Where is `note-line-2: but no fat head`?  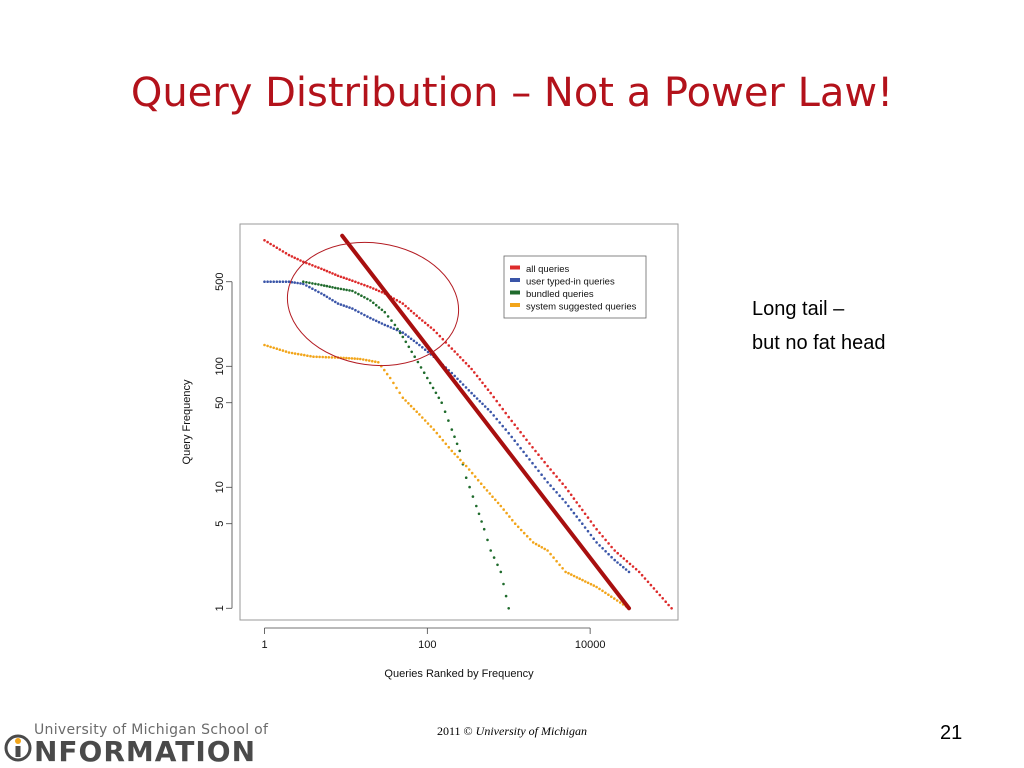 note-line-2: but no fat head is located at coordinates (819, 343).